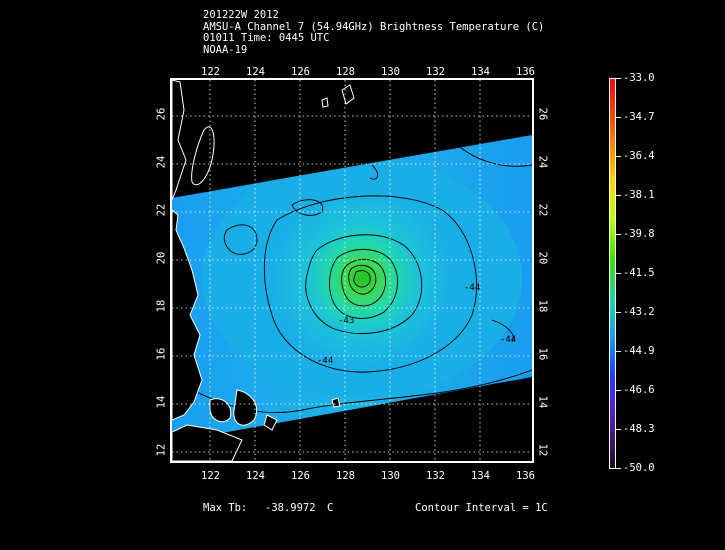 The image size is (725, 550). I want to click on lat-tick-right-16: 16, so click(542, 354).